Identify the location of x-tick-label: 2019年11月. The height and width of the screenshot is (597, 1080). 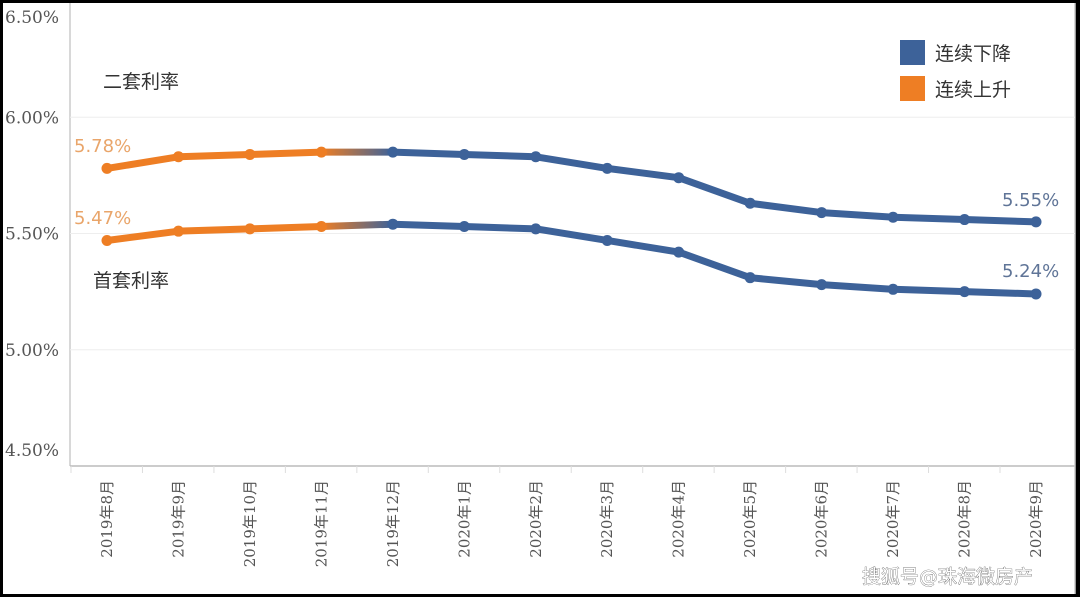
(321, 523).